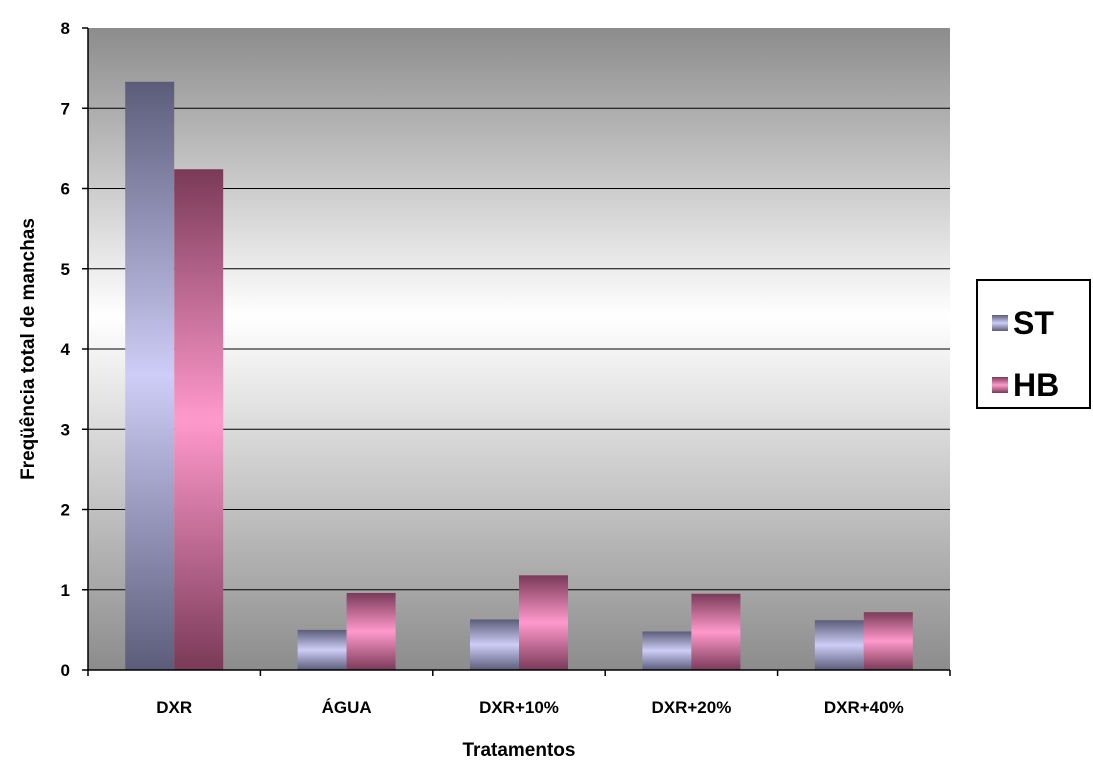  I want to click on y-tick-label: 4, so click(66, 349).